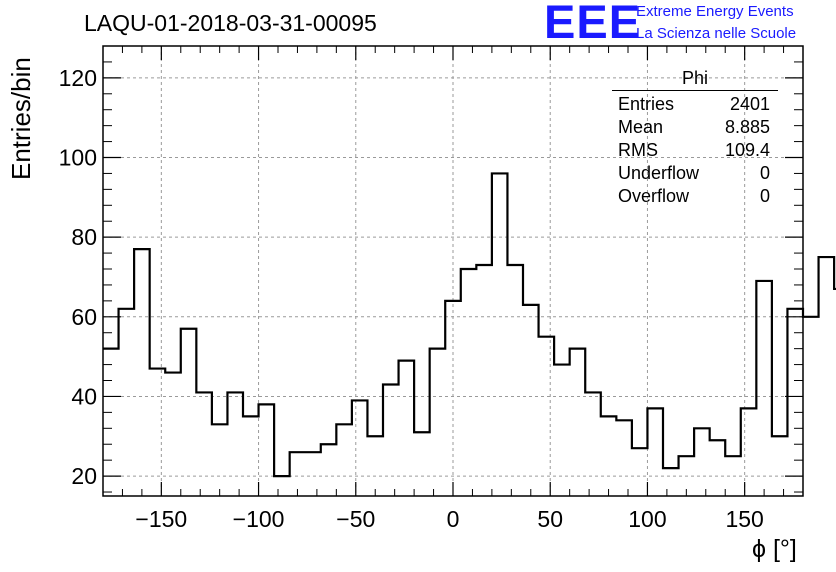  I want to click on y-tick-label: 60, so click(84, 317).